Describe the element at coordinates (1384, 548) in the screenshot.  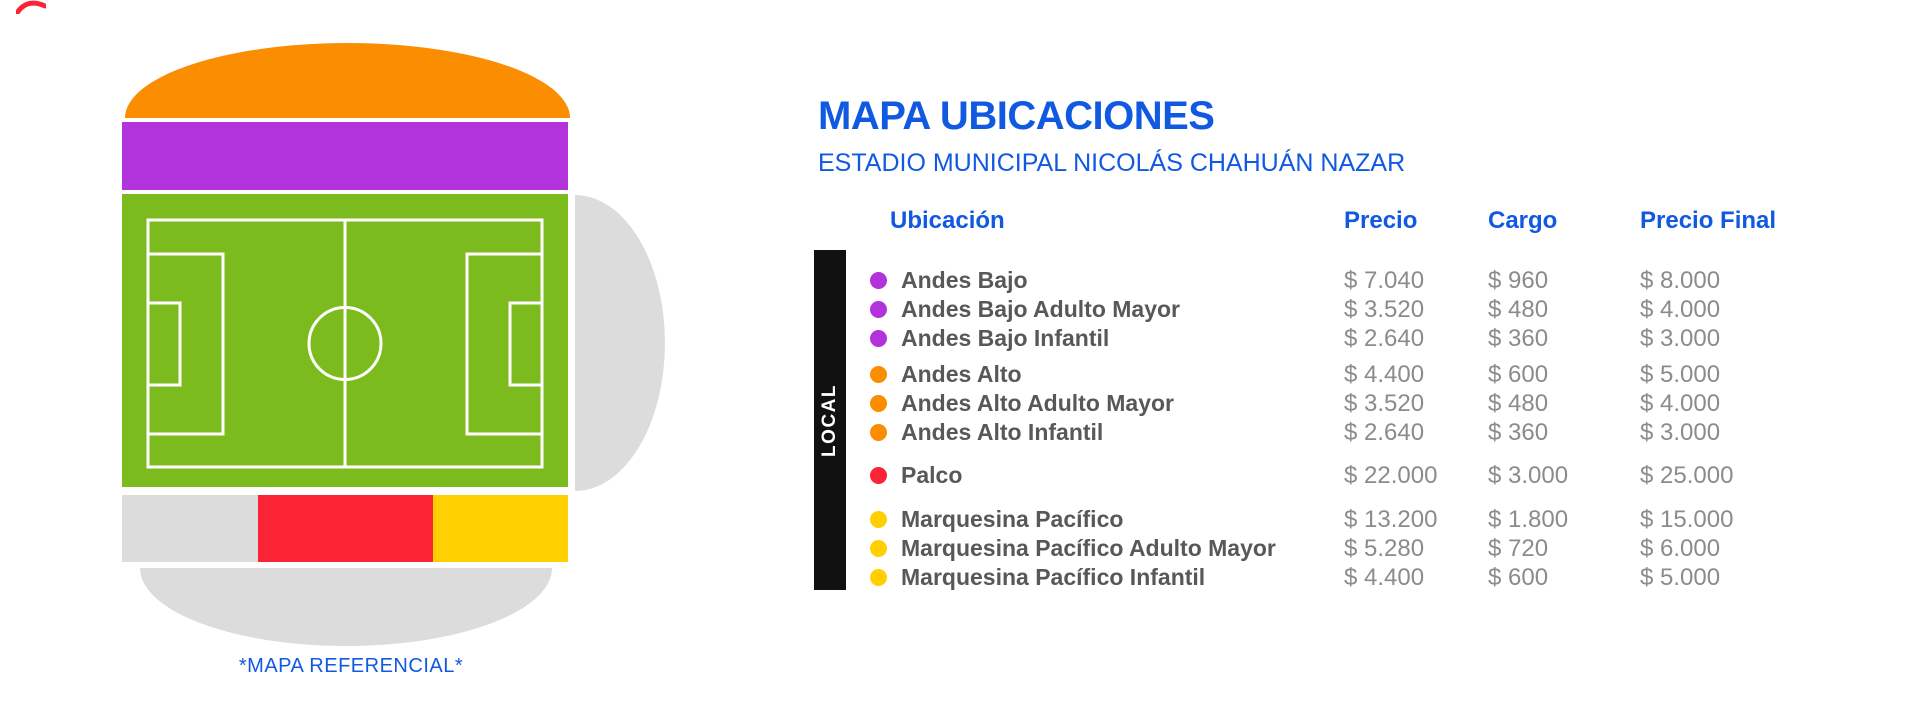
I see `row-precio: $ 5.280` at that location.